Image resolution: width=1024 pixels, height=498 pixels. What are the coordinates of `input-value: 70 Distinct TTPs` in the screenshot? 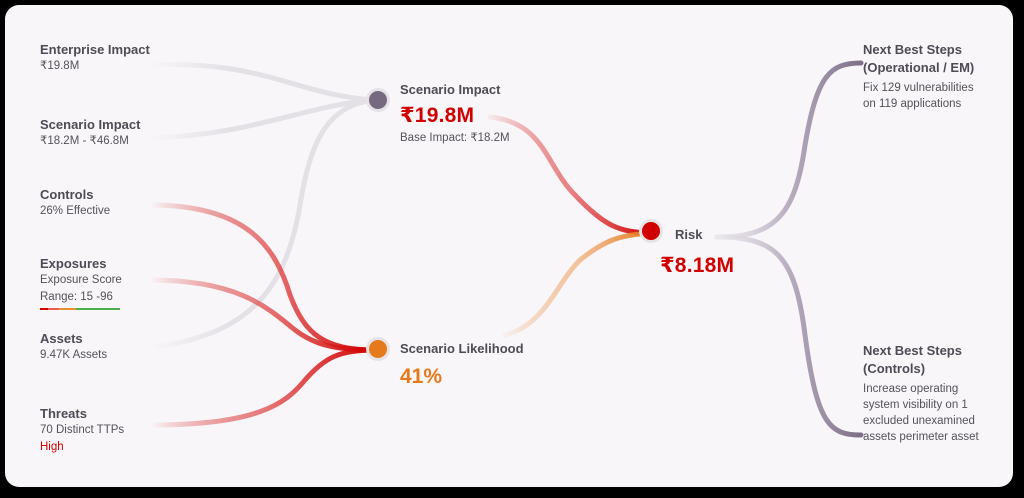 It's located at (82, 430).